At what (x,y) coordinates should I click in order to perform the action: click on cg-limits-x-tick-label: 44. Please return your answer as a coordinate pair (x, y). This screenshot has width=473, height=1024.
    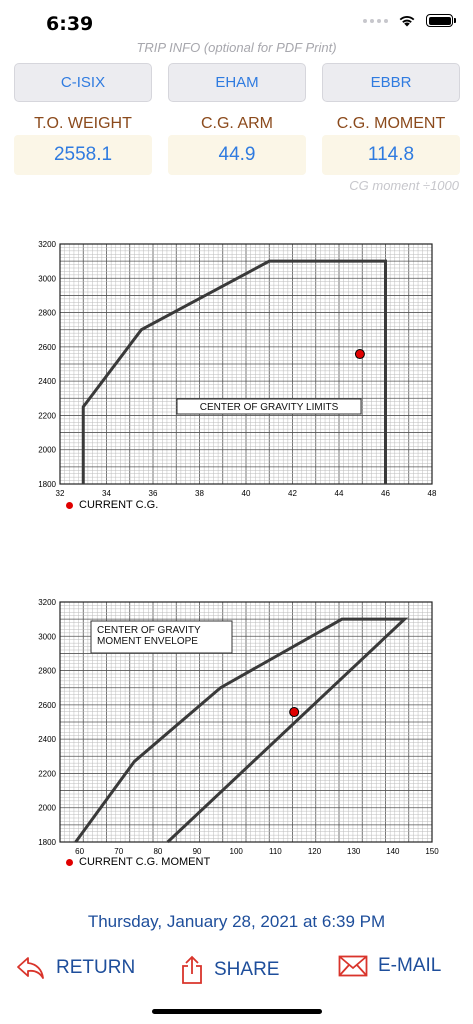
    Looking at the image, I should click on (339, 493).